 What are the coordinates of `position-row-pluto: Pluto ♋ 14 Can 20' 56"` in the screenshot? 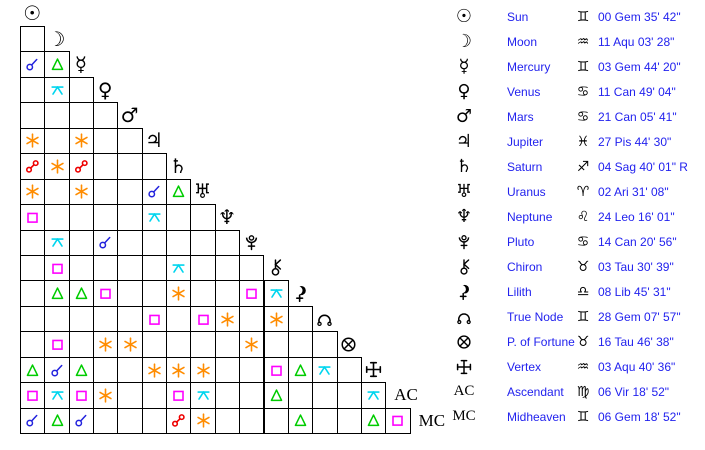 It's located at (574, 241).